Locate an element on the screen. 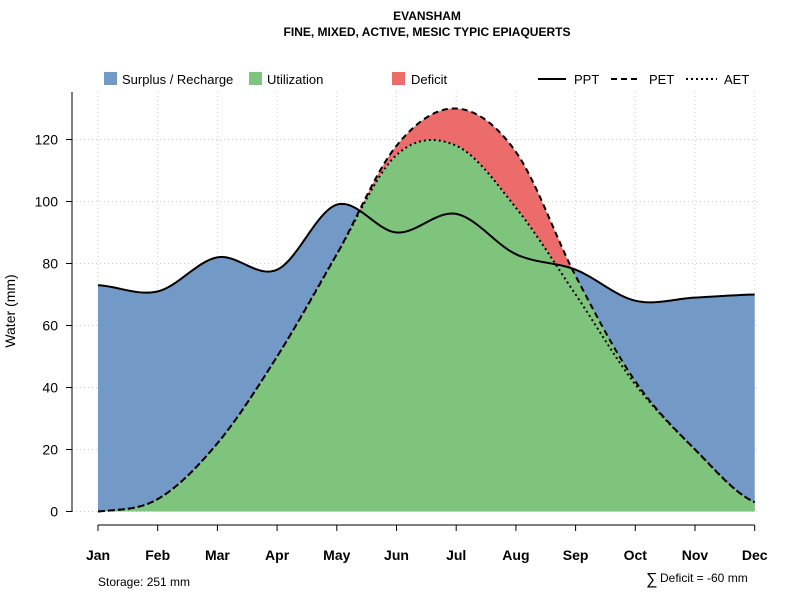 The height and width of the screenshot is (600, 800). x-tick-label-sep: Sep is located at coordinates (576, 555).